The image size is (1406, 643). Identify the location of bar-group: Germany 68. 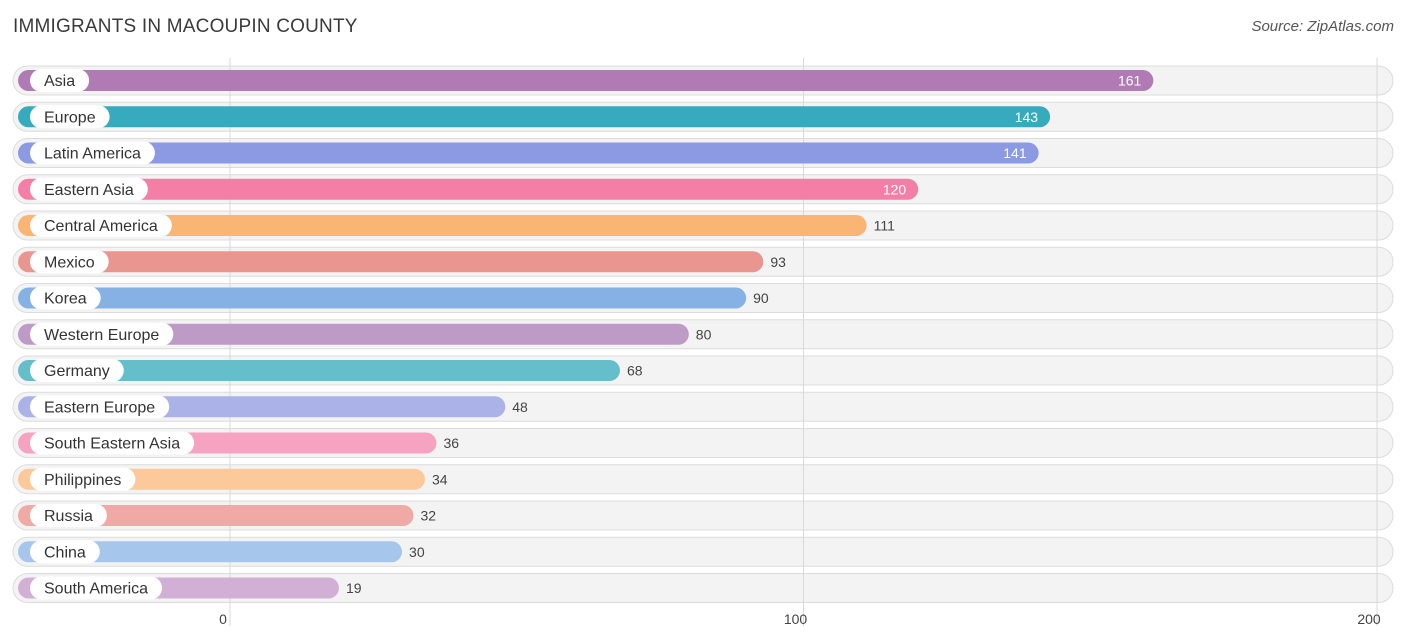
(330, 370).